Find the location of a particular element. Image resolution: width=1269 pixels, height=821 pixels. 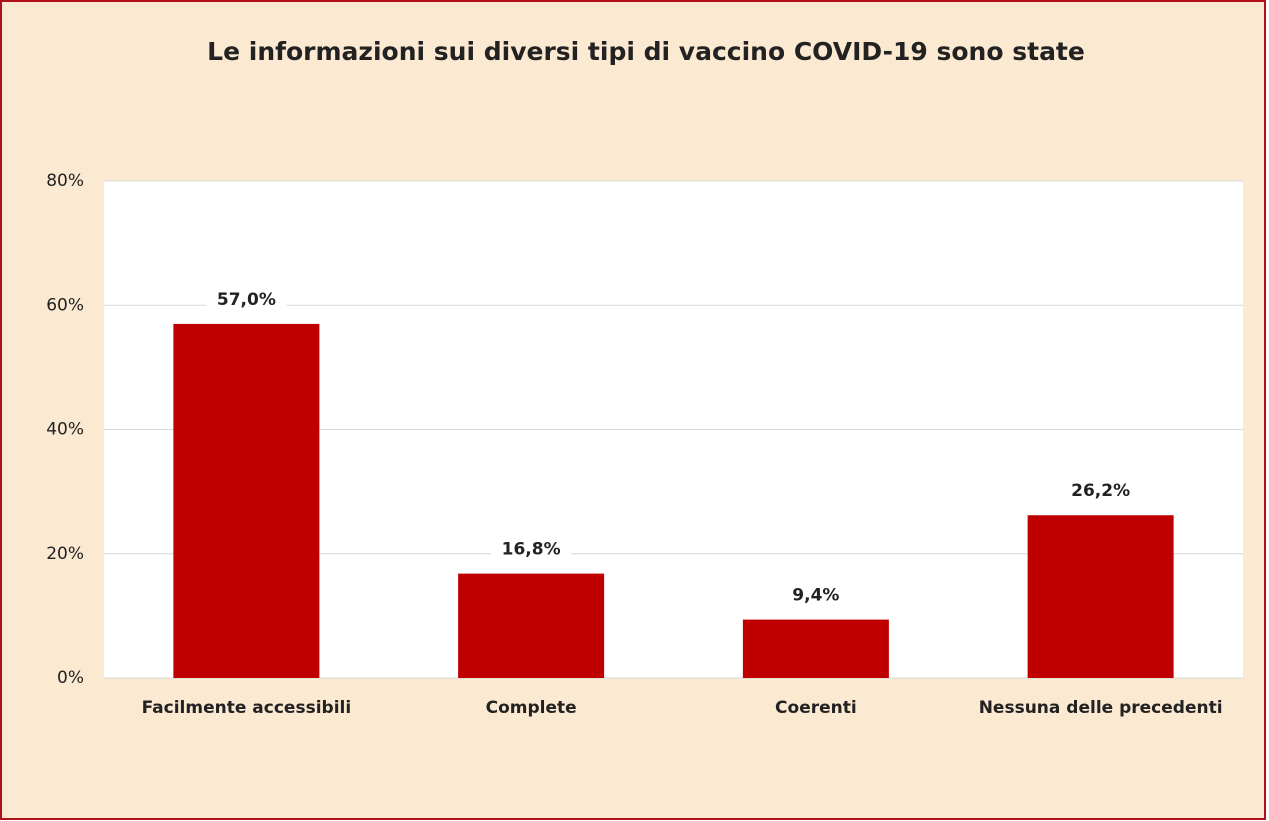

y-tick-label: 40% is located at coordinates (65, 430).